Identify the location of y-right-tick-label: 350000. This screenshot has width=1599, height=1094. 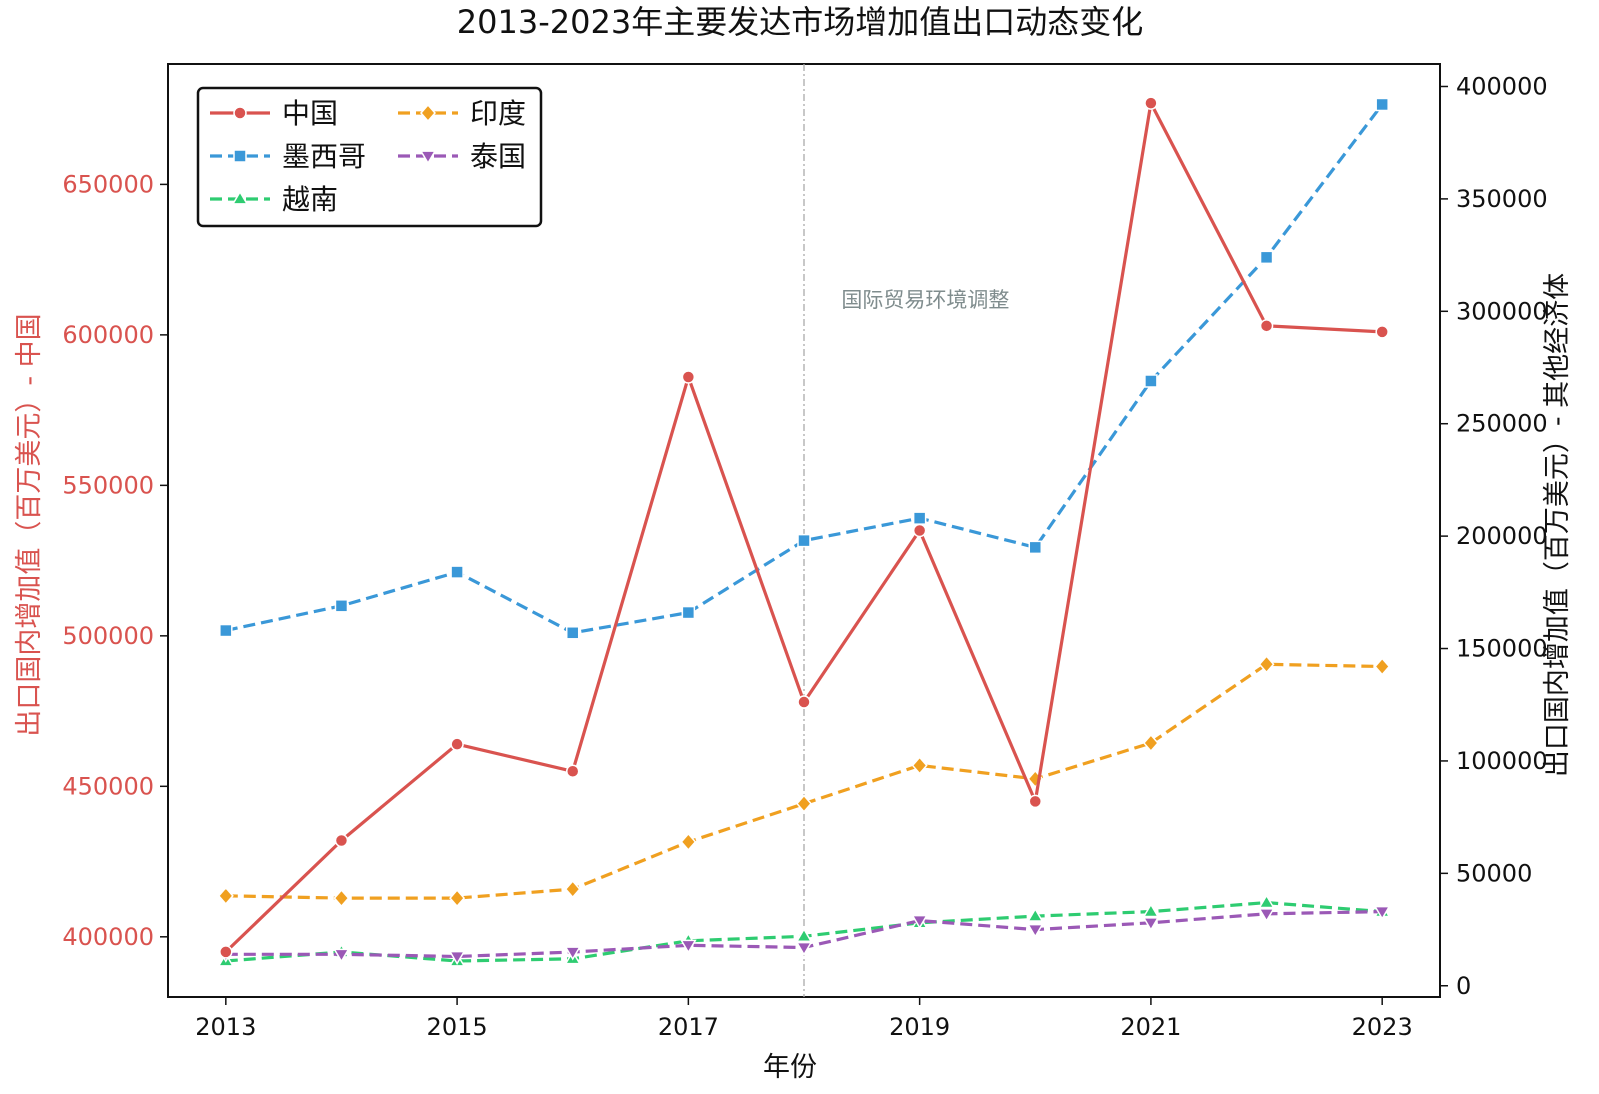
(1502, 199).